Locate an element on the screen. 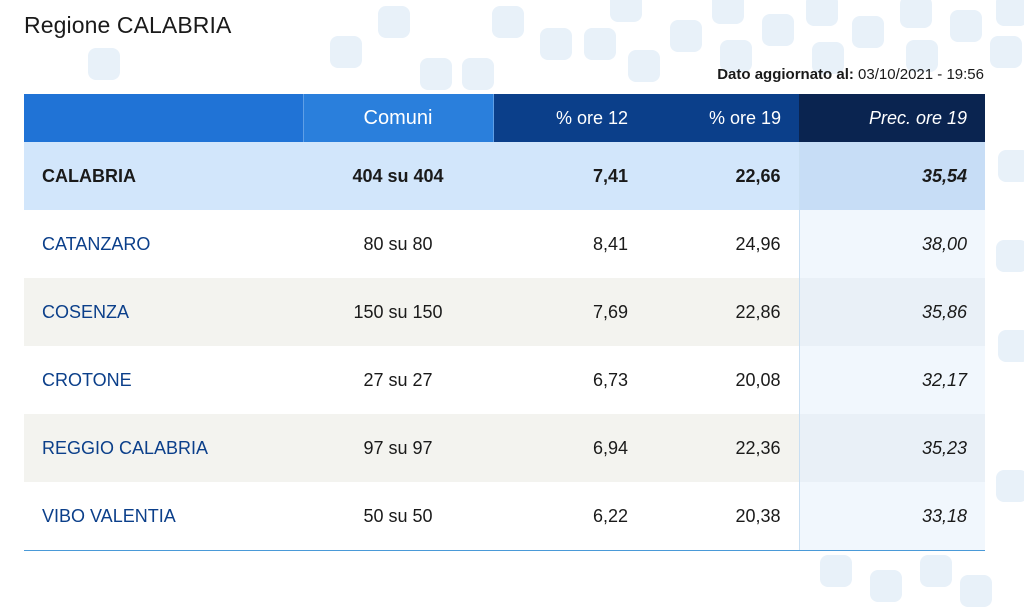  header-ore-12: % ore 12 is located at coordinates (569, 118).